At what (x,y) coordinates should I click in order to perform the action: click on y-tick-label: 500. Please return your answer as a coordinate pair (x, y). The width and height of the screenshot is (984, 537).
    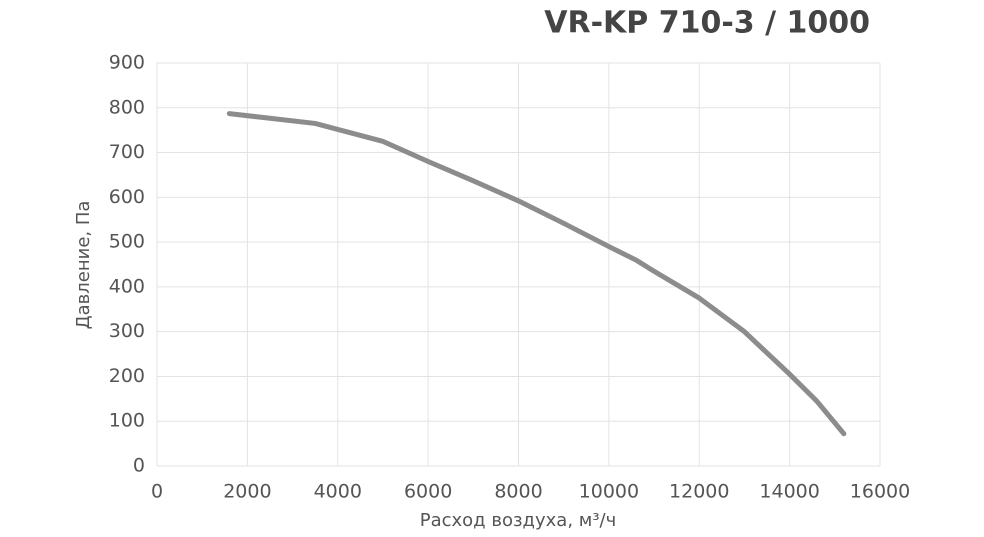
    Looking at the image, I should click on (127, 242).